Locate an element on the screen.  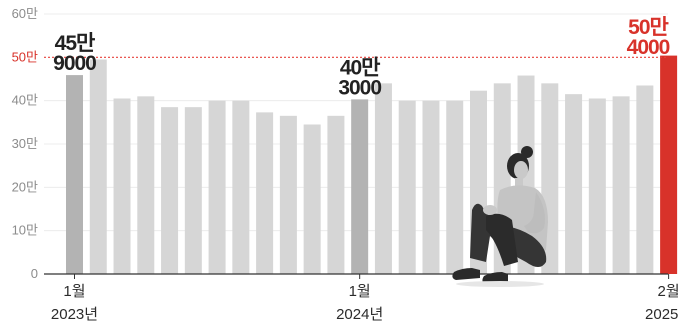
y-tick-label: 10만 is located at coordinates (25, 230).